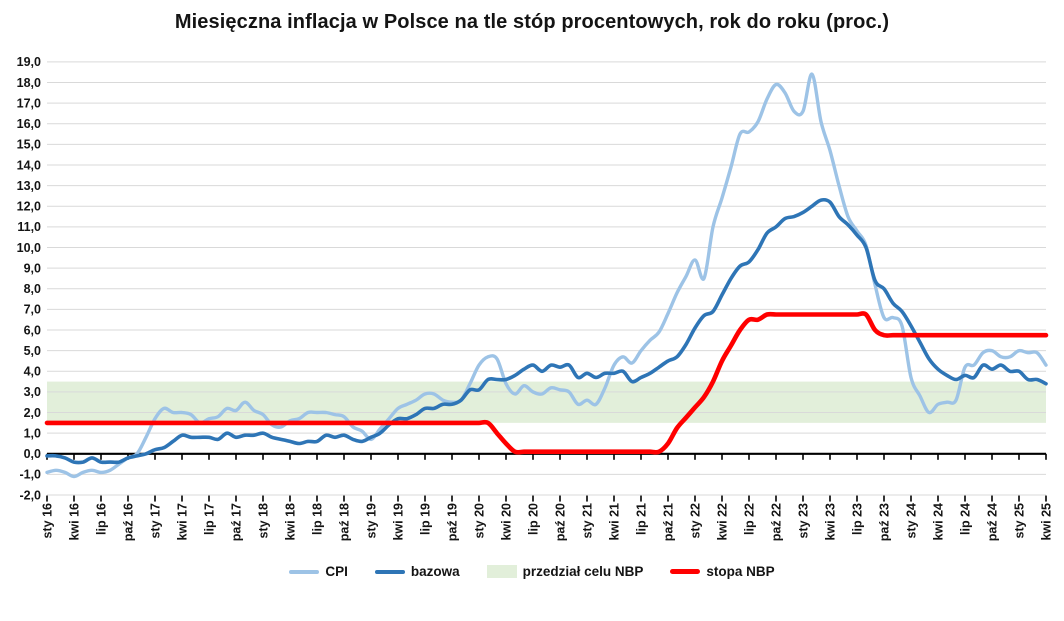 The width and height of the screenshot is (1064, 621). What do you see at coordinates (345, 522) in the screenshot?
I see `svg-text: paź 18` at bounding box center [345, 522].